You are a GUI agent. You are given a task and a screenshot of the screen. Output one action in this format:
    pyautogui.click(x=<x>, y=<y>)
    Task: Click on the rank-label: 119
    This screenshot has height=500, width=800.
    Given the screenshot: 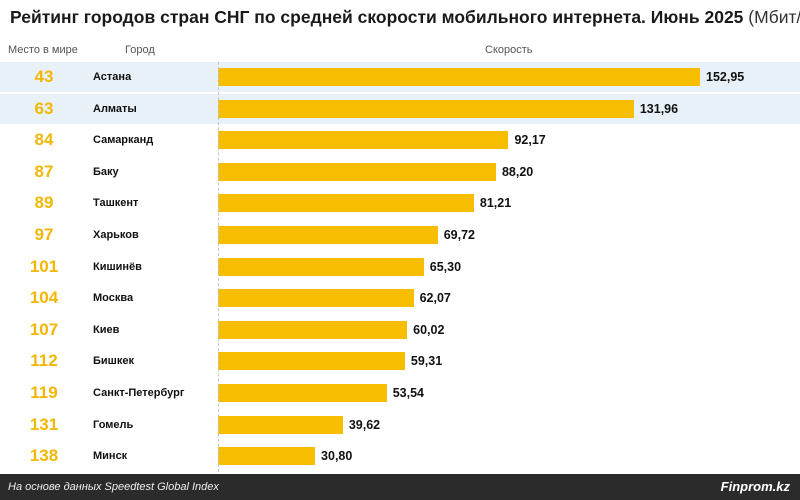 What is the action you would take?
    pyautogui.click(x=44, y=392)
    